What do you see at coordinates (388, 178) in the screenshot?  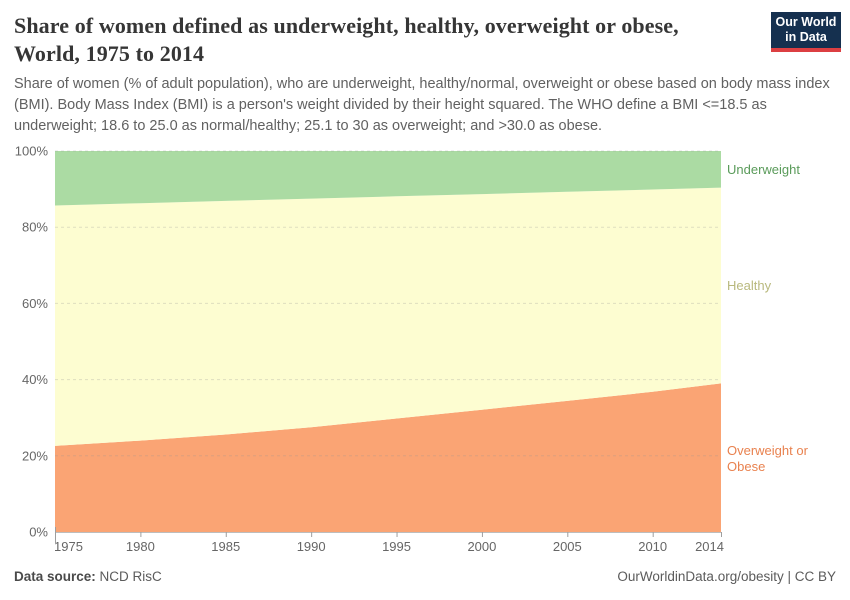 I see `area-underweight` at bounding box center [388, 178].